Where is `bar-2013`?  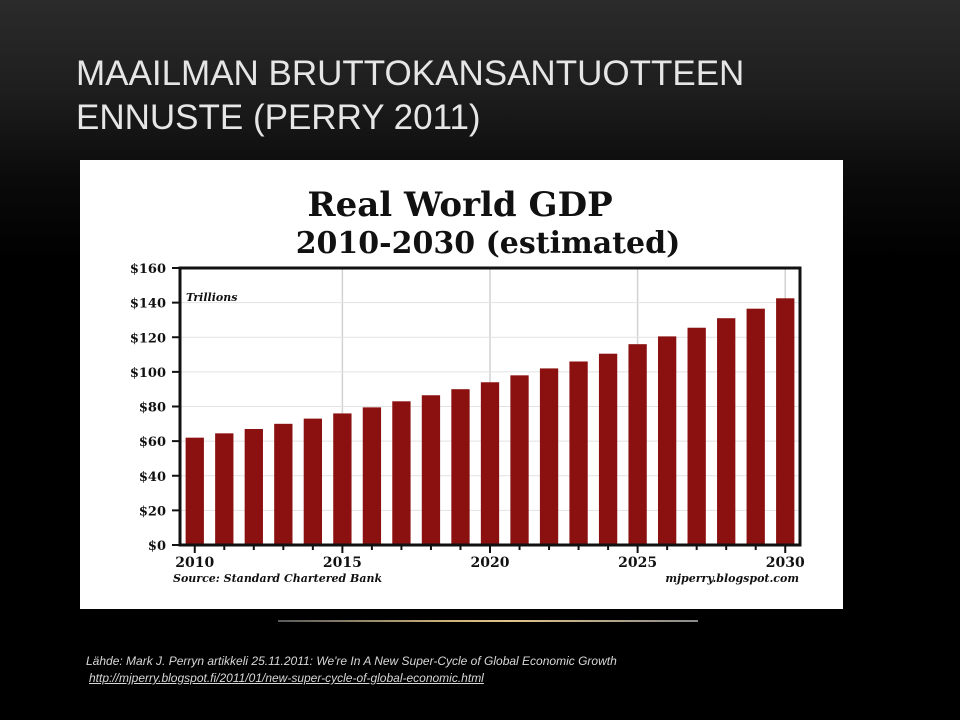
bar-2013 is located at coordinates (283, 484).